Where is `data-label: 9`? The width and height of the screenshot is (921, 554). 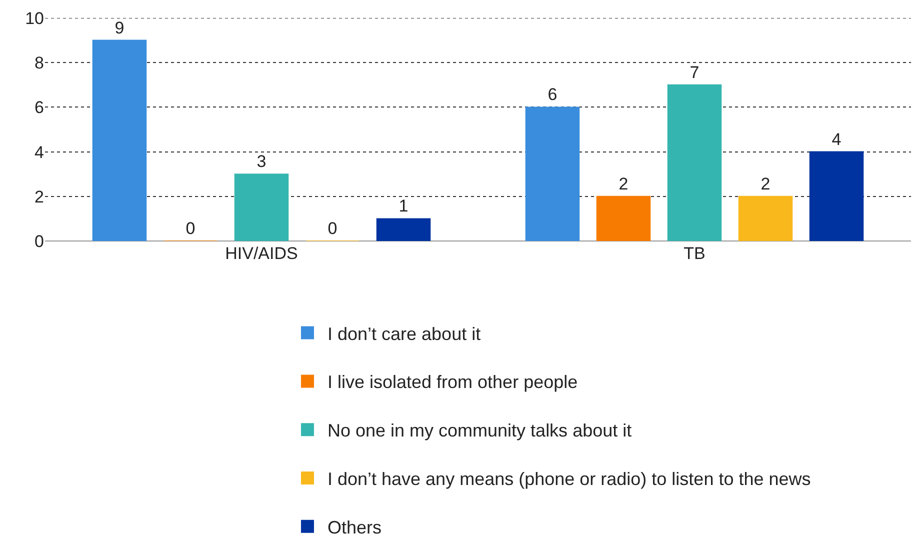 data-label: 9 is located at coordinates (119, 28).